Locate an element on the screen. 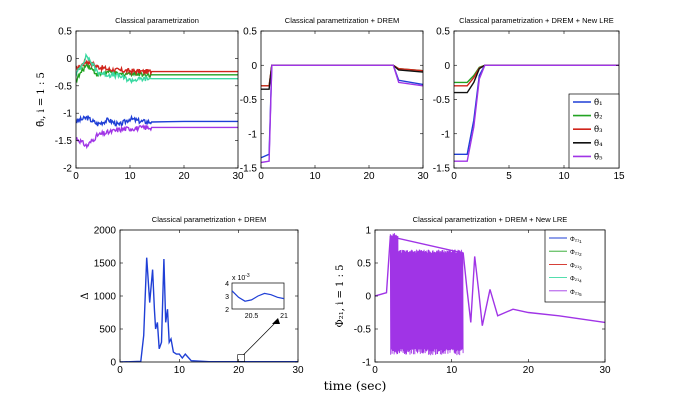 The image size is (673, 401). legend-sub: 5 is located at coordinates (580, 294).